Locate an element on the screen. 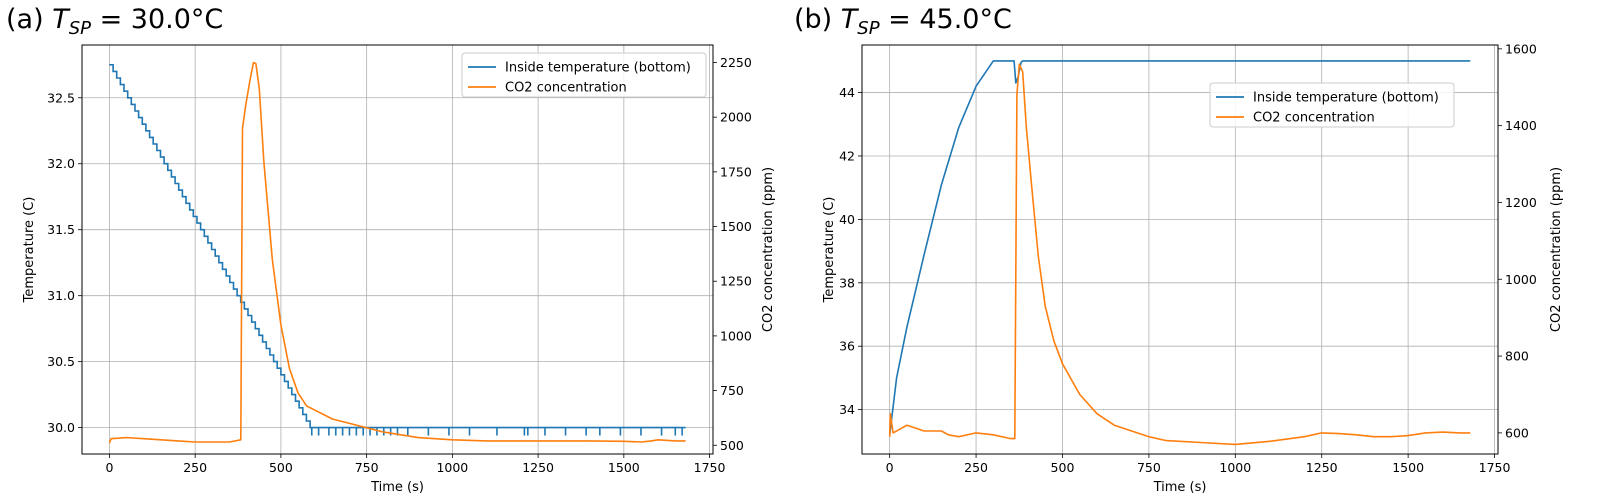 The width and height of the screenshot is (1600, 500). panel-title: (b) TSP = 45.0°C is located at coordinates (903, 21).